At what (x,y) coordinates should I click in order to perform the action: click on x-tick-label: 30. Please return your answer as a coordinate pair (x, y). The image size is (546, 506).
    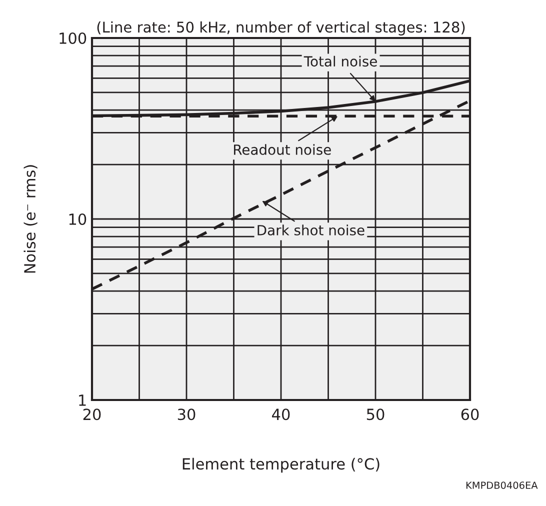
    Looking at the image, I should click on (187, 414).